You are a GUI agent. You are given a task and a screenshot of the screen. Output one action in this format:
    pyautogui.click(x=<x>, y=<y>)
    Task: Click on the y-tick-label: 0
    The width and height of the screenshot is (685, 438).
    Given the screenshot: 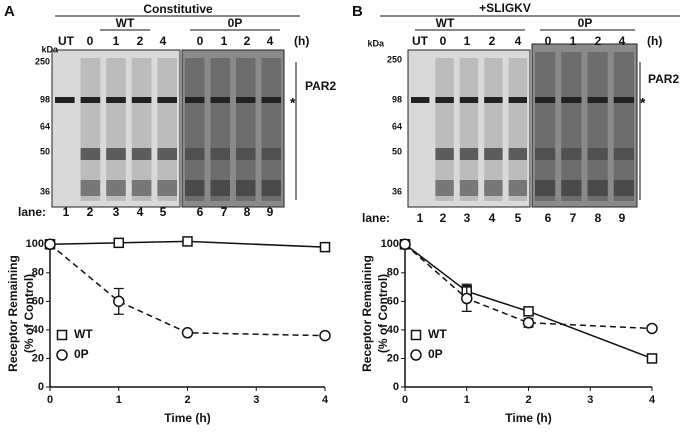 What is the action you would take?
    pyautogui.click(x=396, y=387)
    